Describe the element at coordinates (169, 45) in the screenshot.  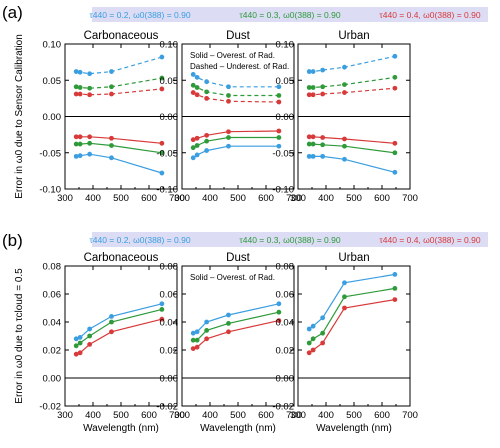
I see `p2-ytick-label: 0.10` at that location.